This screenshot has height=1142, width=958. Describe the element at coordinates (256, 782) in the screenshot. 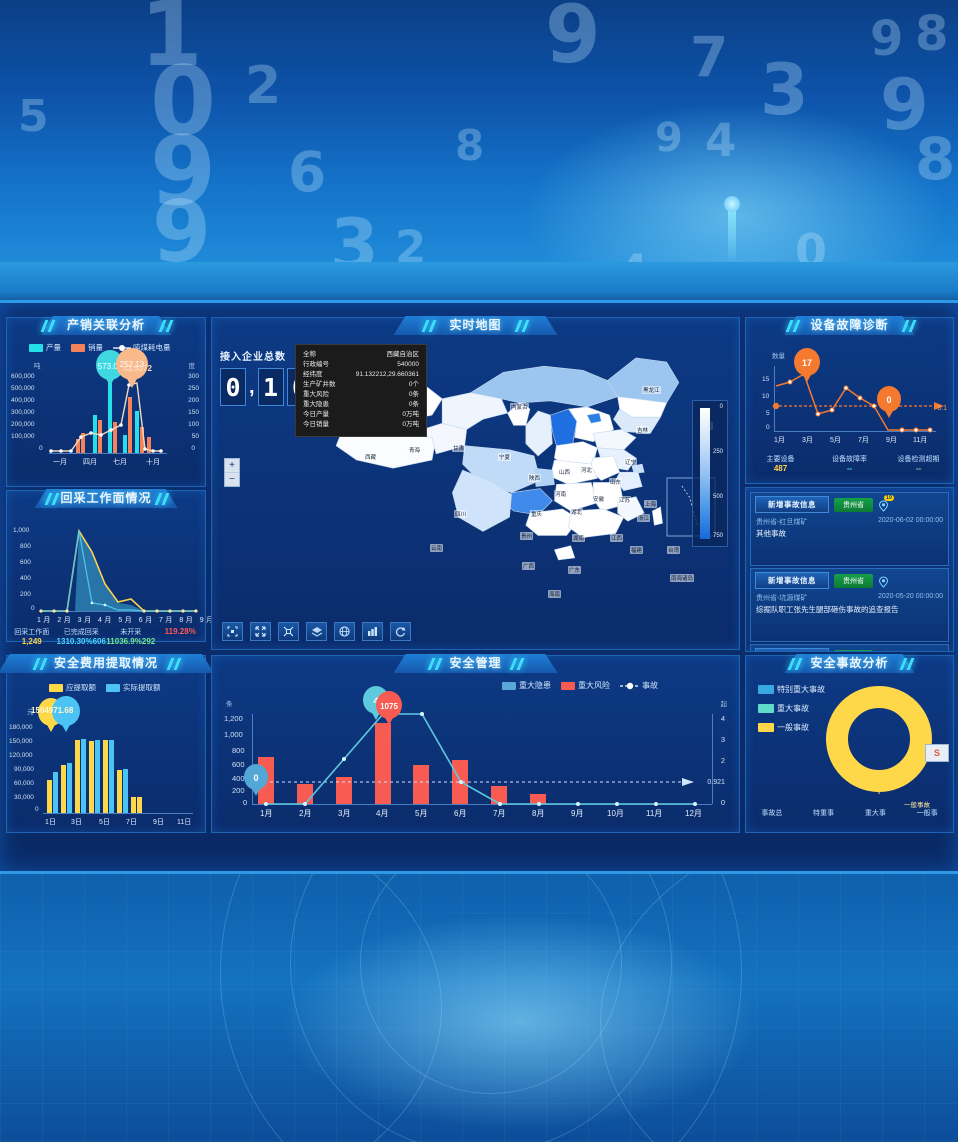

I see `balloon-major-hazard: 0` at that location.